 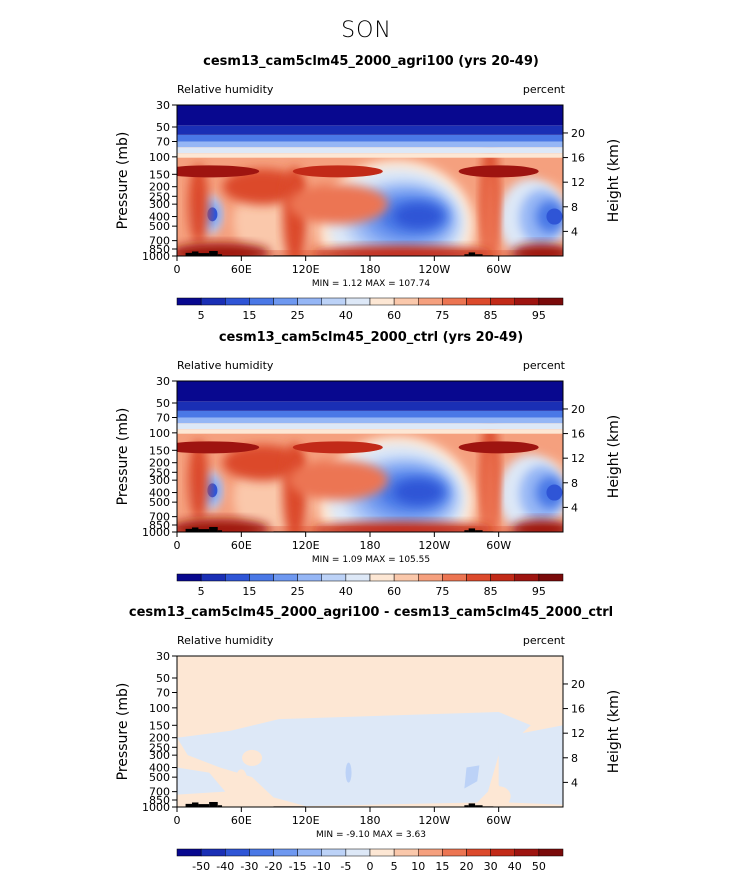 I want to click on panel-title: cesm13_cam5clm45_2000_ctrl (yrs 20-49), so click(x=371, y=337).